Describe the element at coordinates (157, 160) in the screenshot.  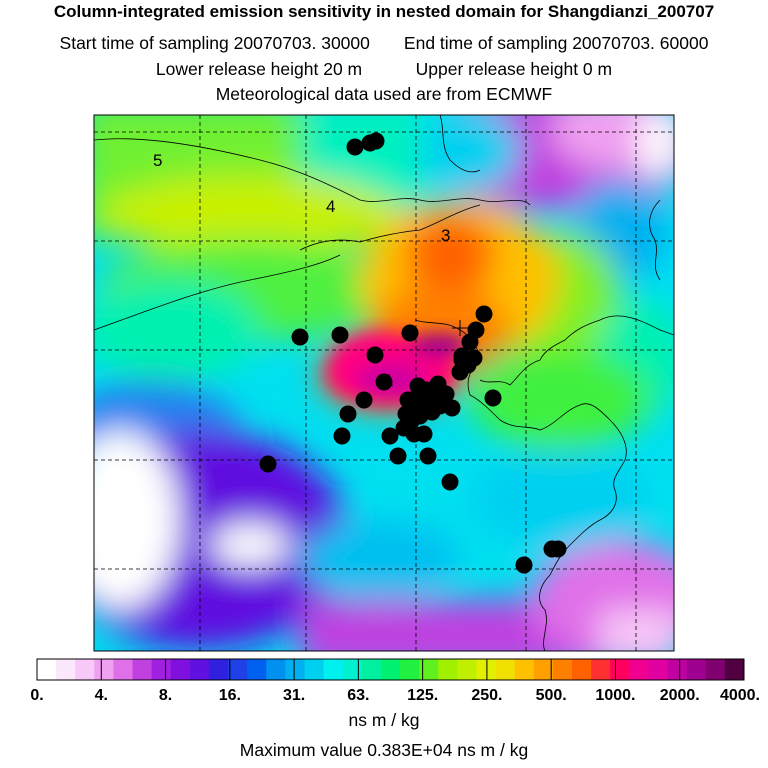
I see `contour-label-5: 5` at that location.